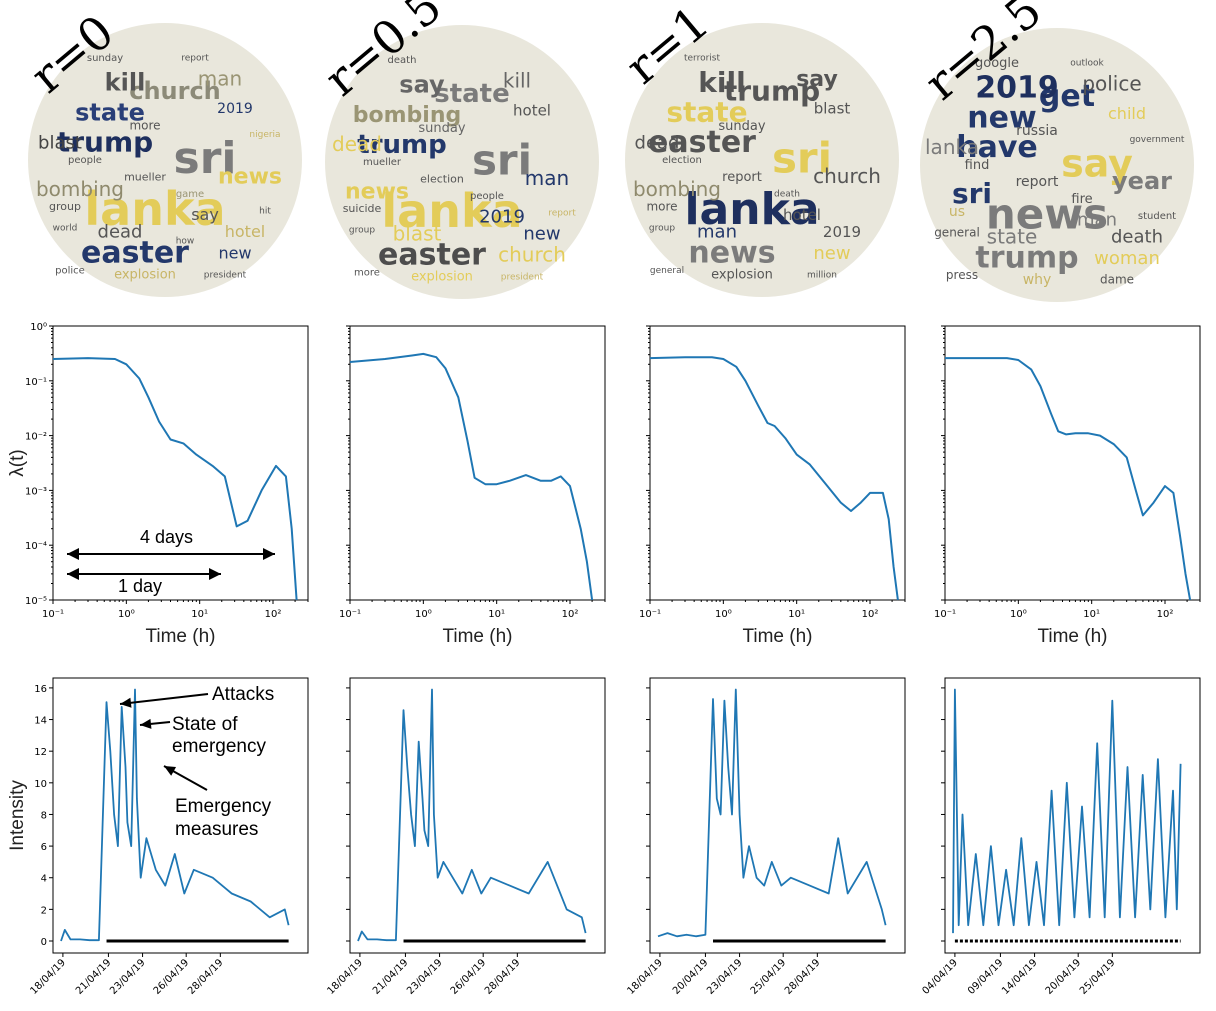 The width and height of the screenshot is (1216, 1011). Describe the element at coordinates (725, 977) in the screenshot. I see `x-tick-label: 23/04/19` at that location.